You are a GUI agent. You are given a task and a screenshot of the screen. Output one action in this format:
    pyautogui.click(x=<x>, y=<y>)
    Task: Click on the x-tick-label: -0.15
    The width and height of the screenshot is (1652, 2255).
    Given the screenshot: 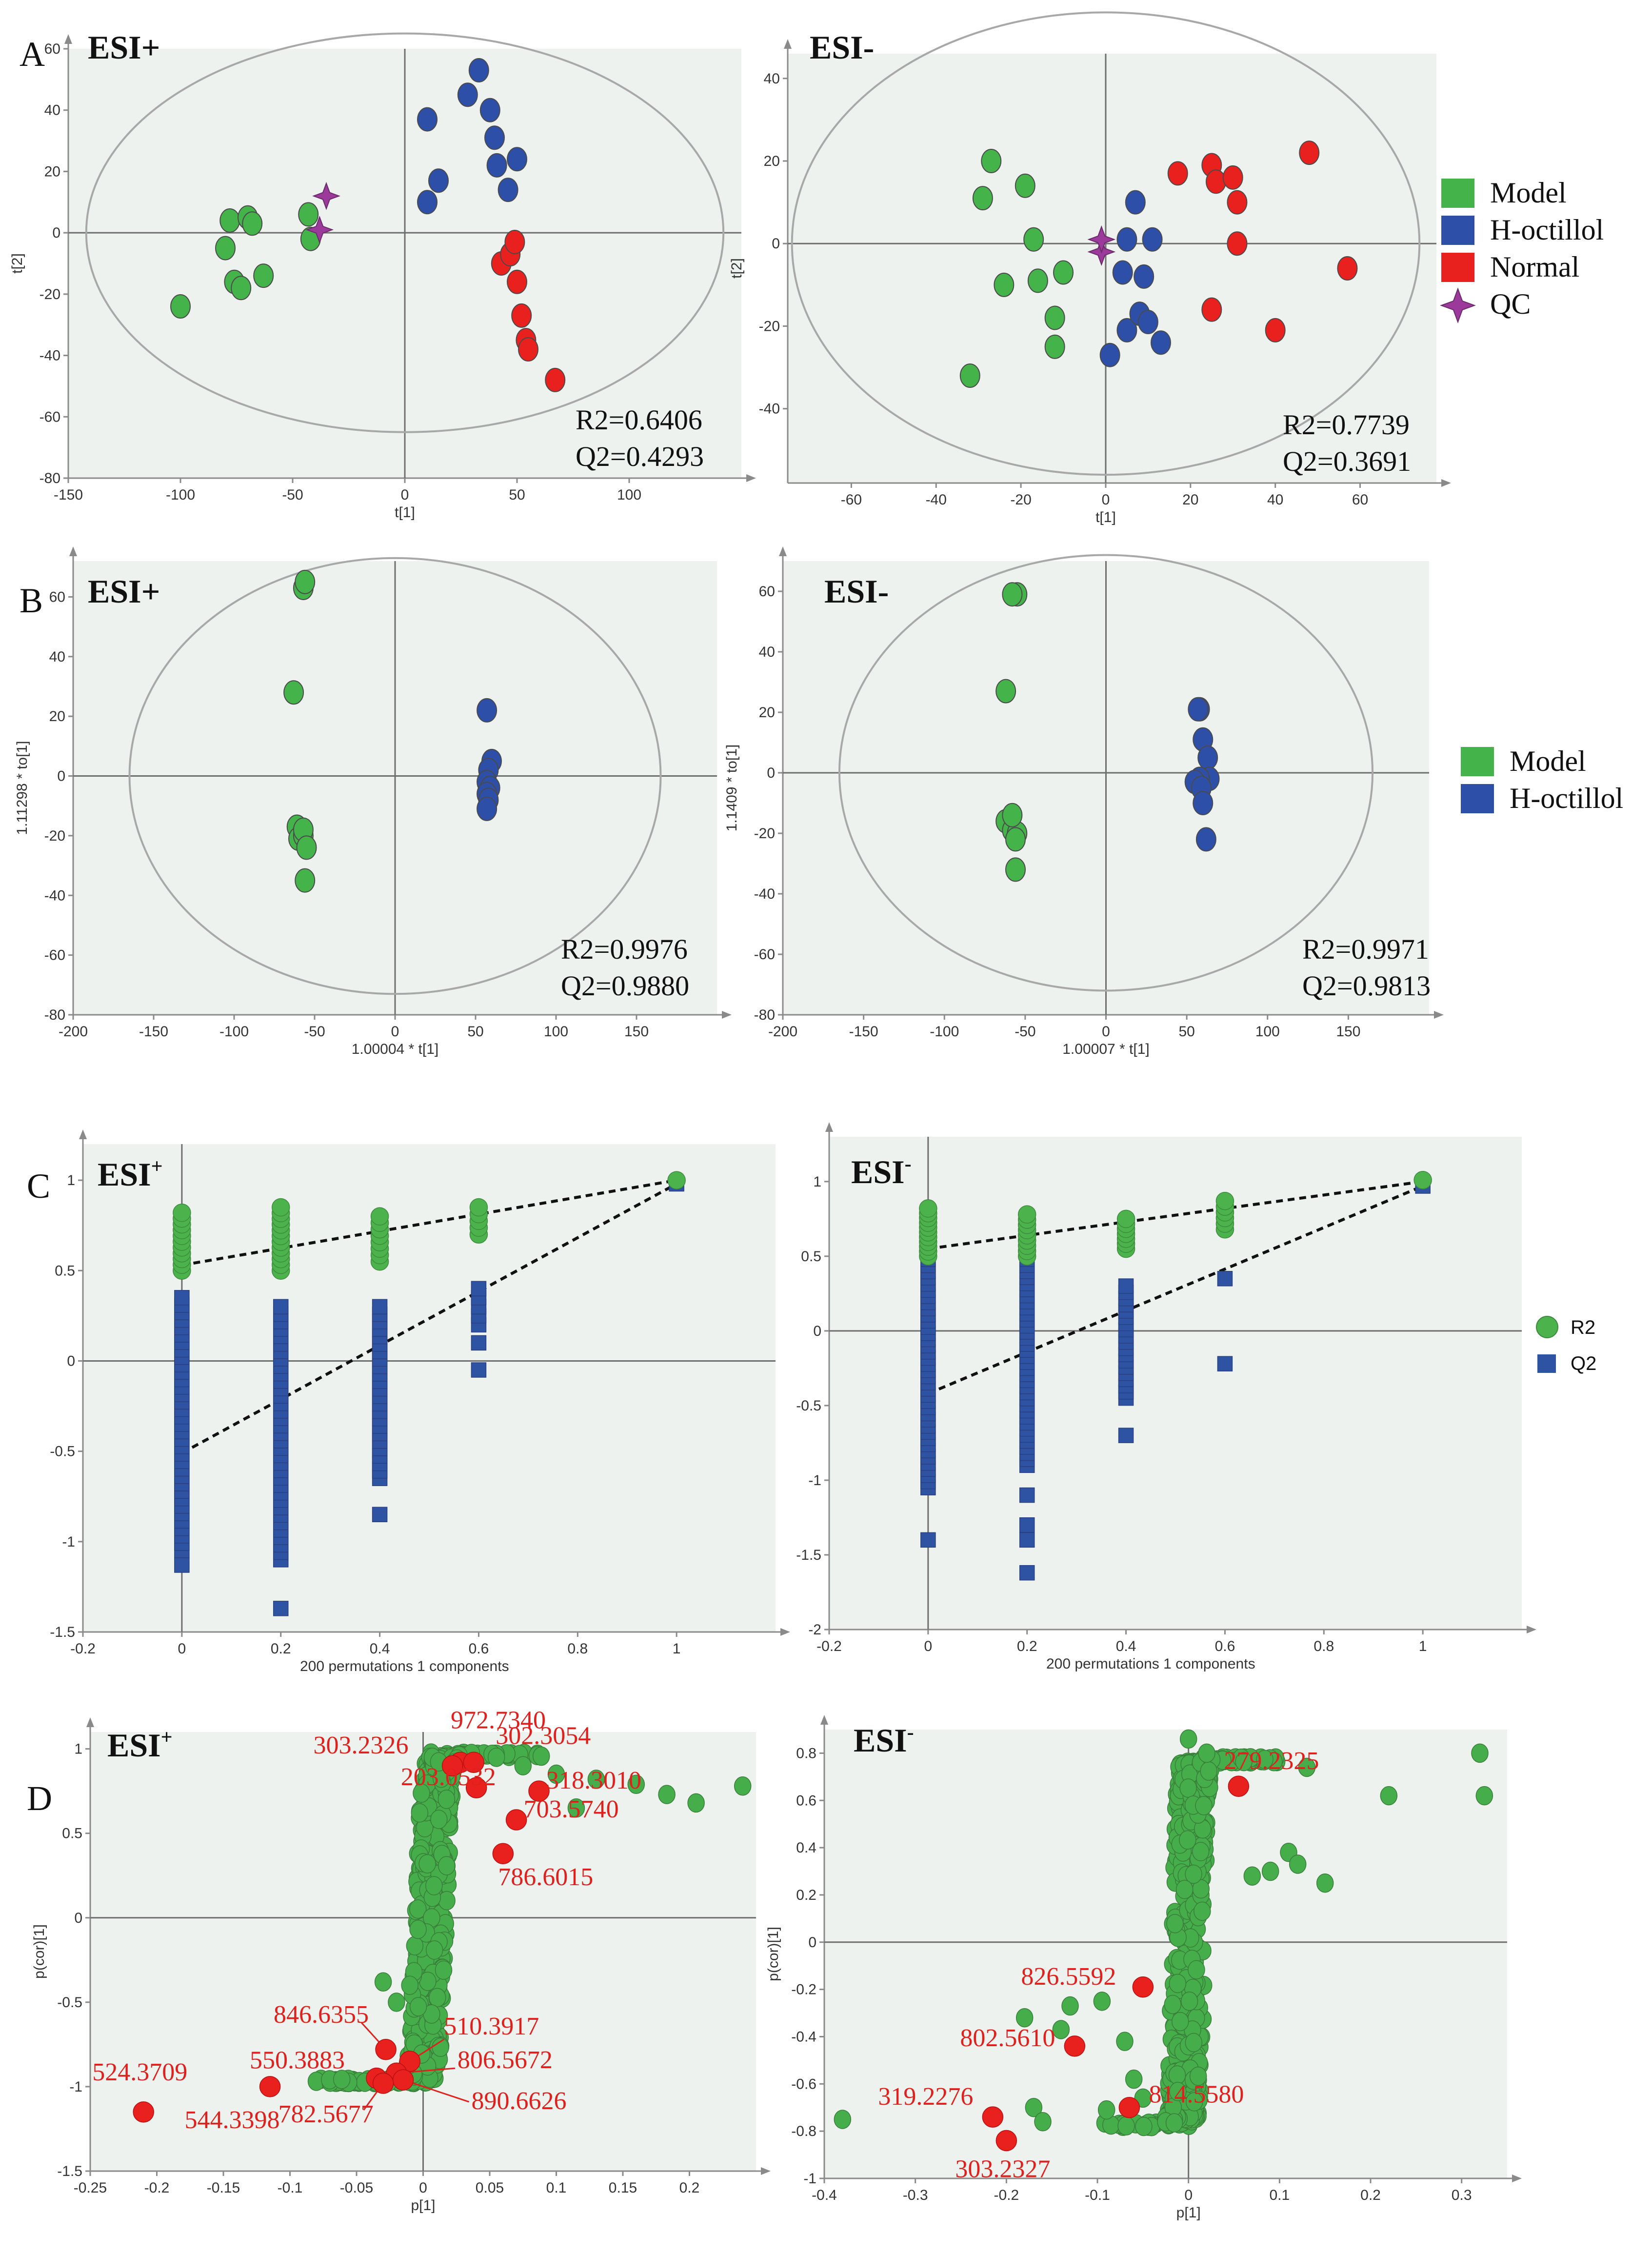 What is the action you would take?
    pyautogui.click(x=223, y=2188)
    